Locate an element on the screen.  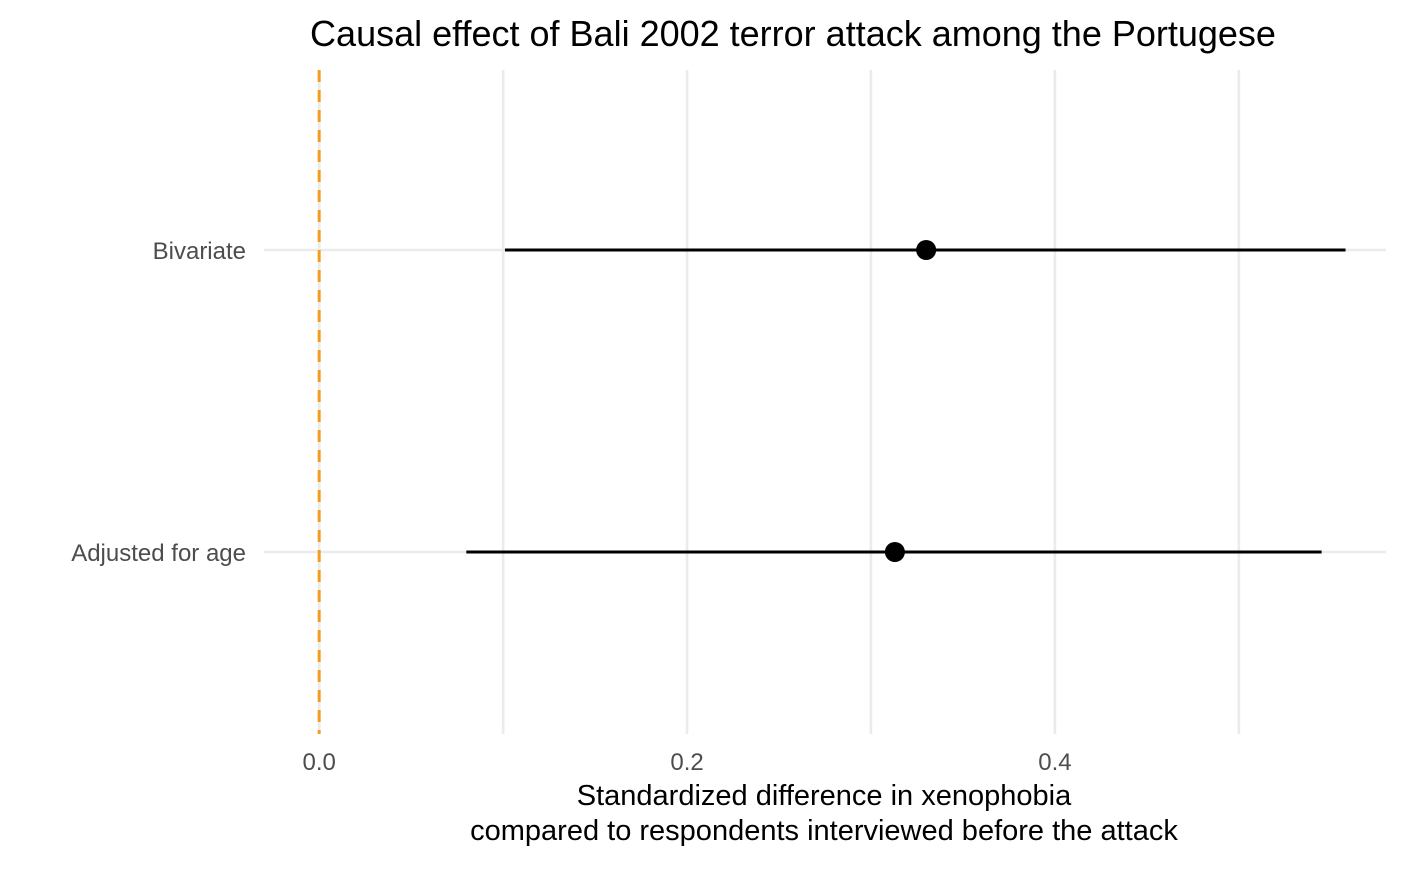
y-tick-label: Bivariate is located at coordinates (199, 251).